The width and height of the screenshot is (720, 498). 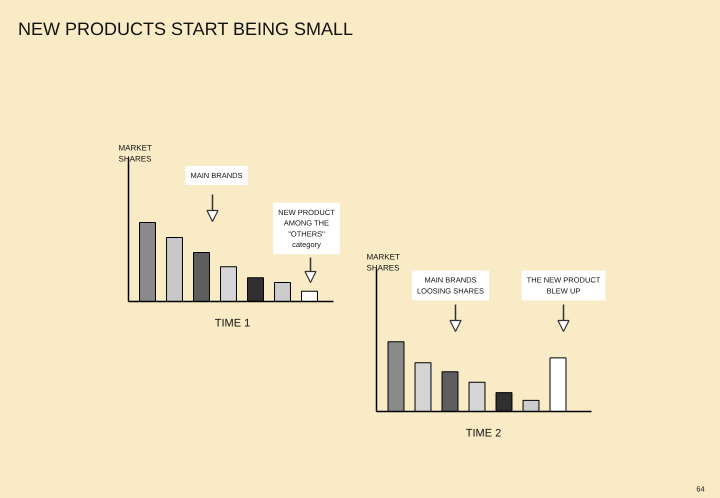 I want to click on x-axis-title: TIME 2, so click(x=484, y=434).